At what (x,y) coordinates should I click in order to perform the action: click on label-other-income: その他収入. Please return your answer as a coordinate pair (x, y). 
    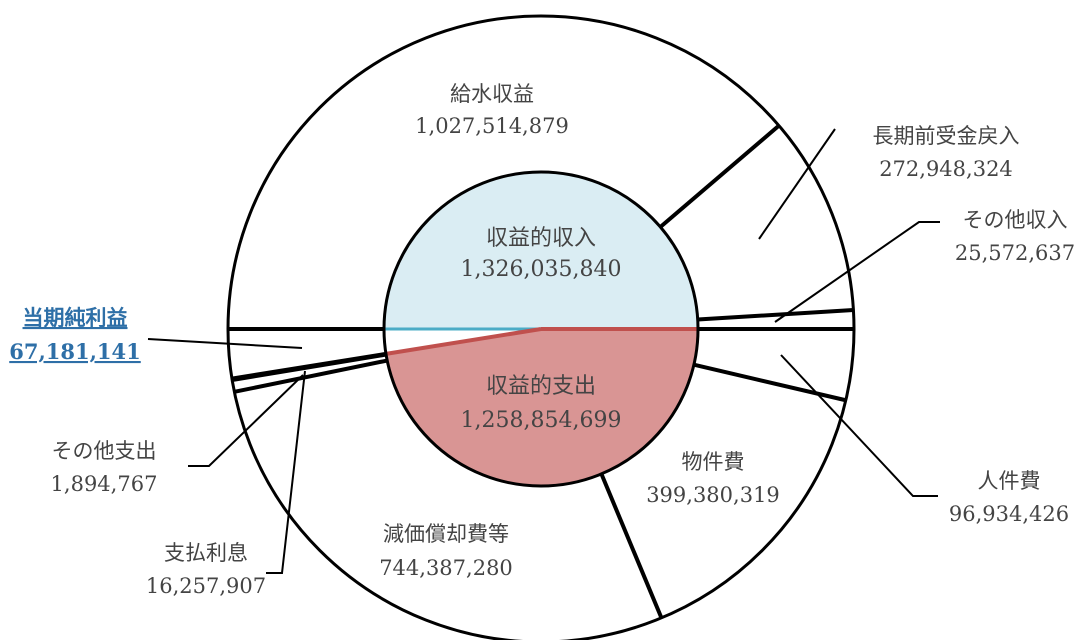
    Looking at the image, I should click on (1015, 220).